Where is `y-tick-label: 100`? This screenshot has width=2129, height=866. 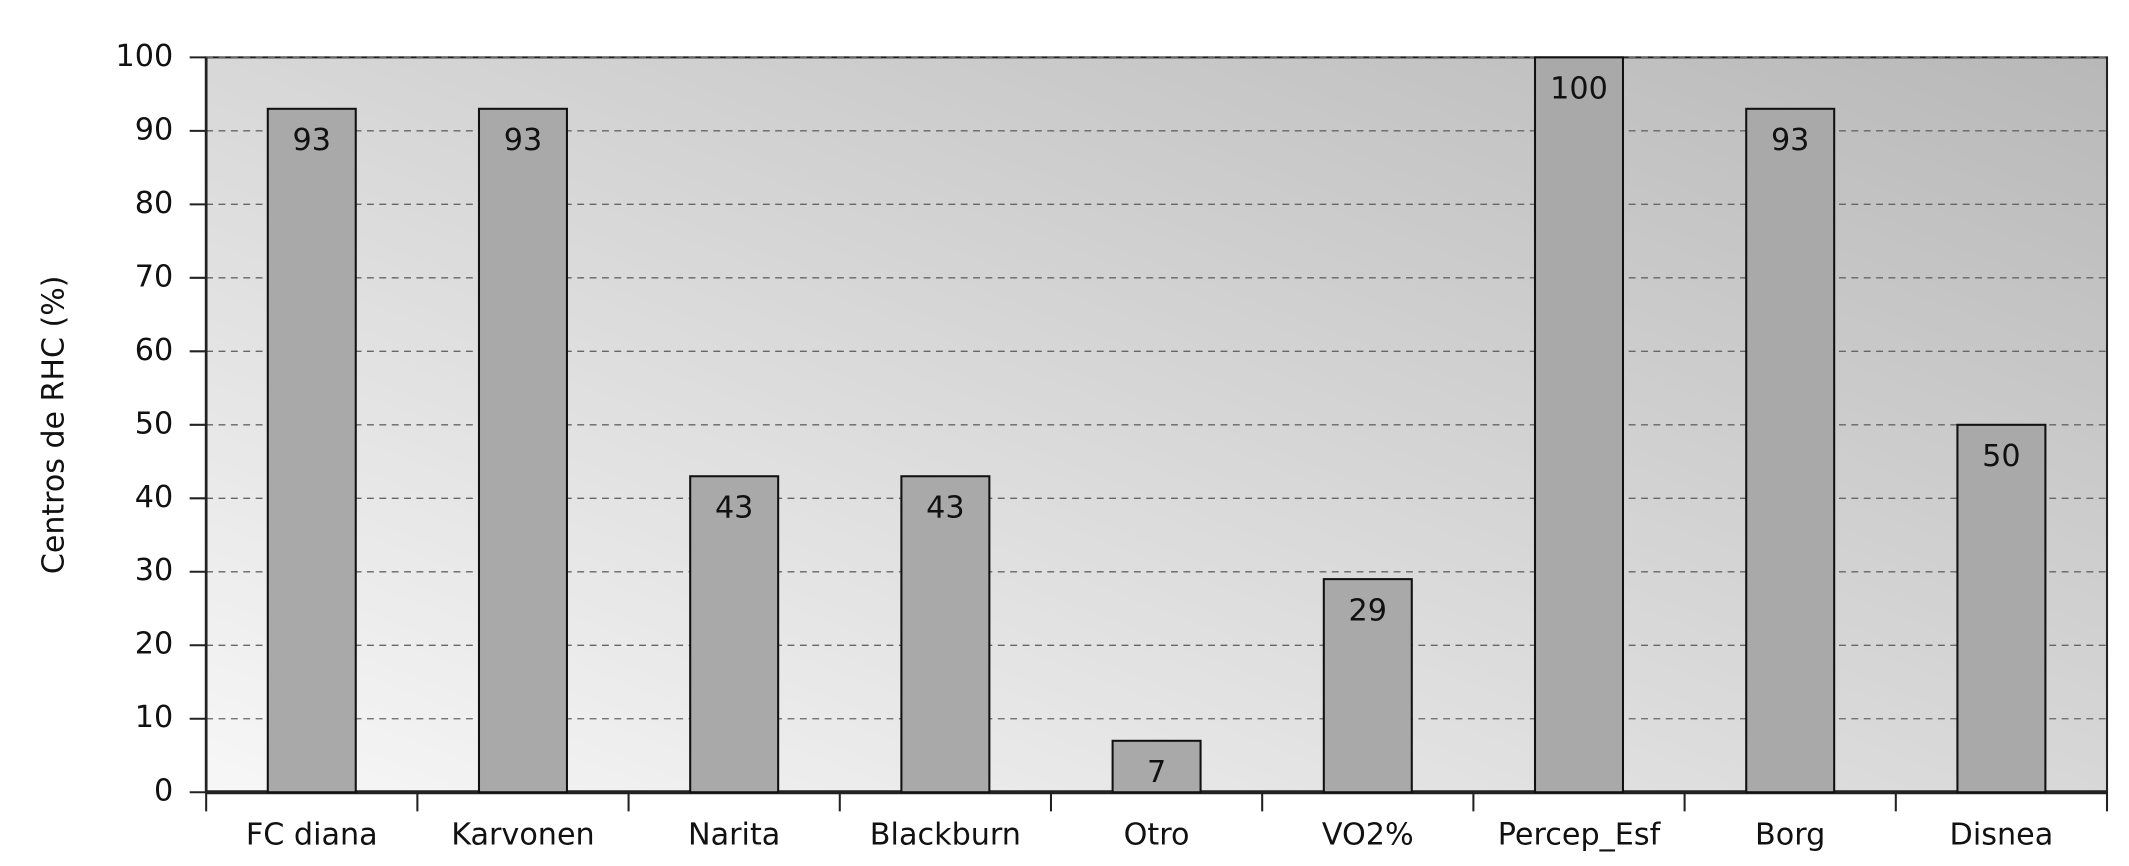
y-tick-label: 100 is located at coordinates (145, 56).